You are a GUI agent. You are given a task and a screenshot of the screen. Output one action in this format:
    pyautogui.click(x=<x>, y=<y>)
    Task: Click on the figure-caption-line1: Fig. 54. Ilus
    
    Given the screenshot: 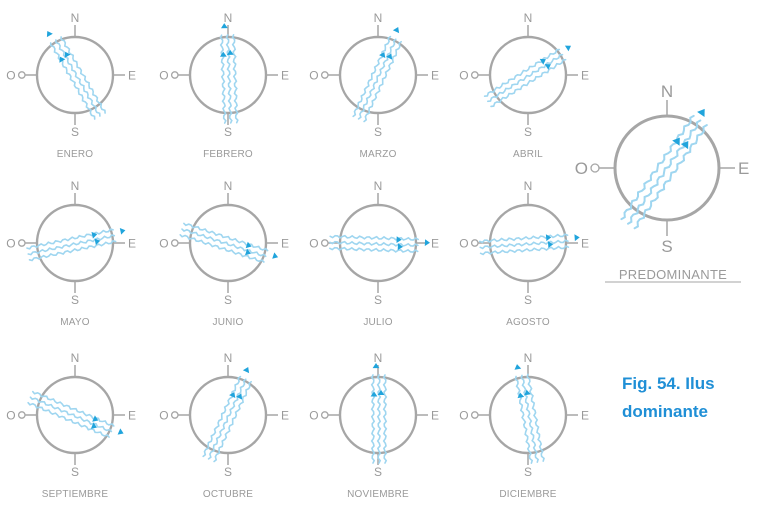 What is the action you would take?
    pyautogui.click(x=668, y=383)
    